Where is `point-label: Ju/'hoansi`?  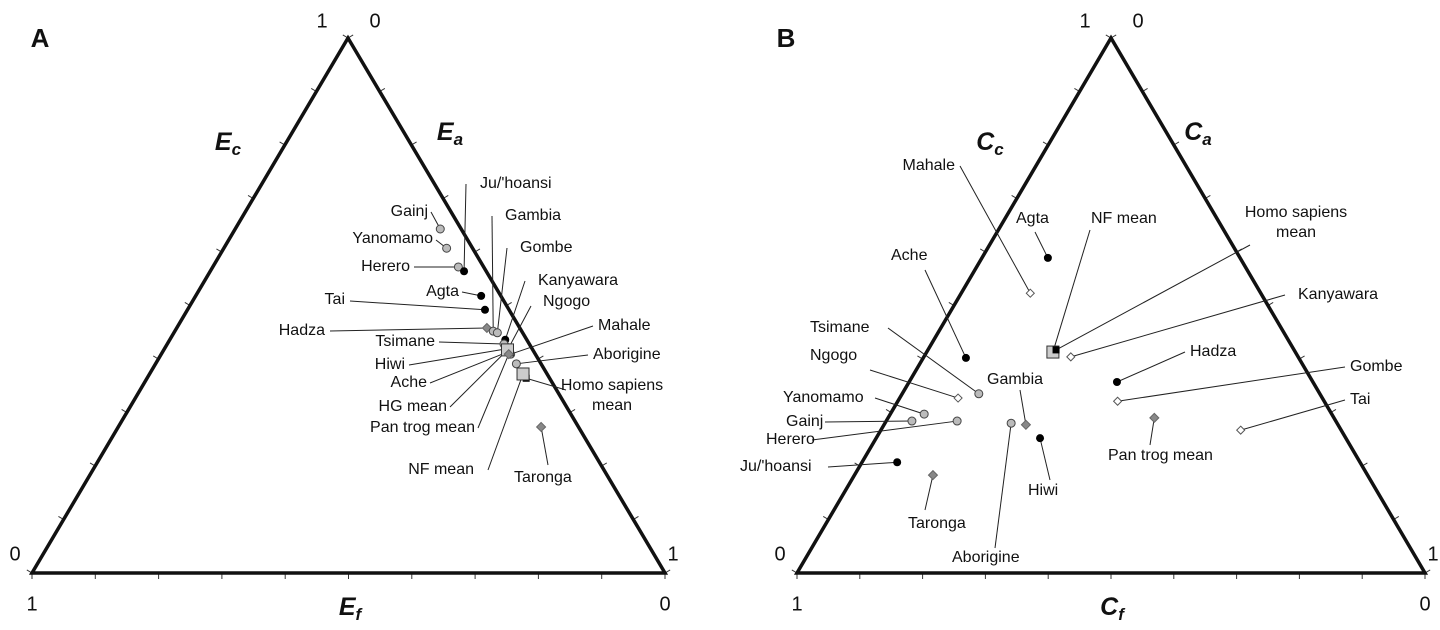
point-label: Ju/'hoansi is located at coordinates (516, 183).